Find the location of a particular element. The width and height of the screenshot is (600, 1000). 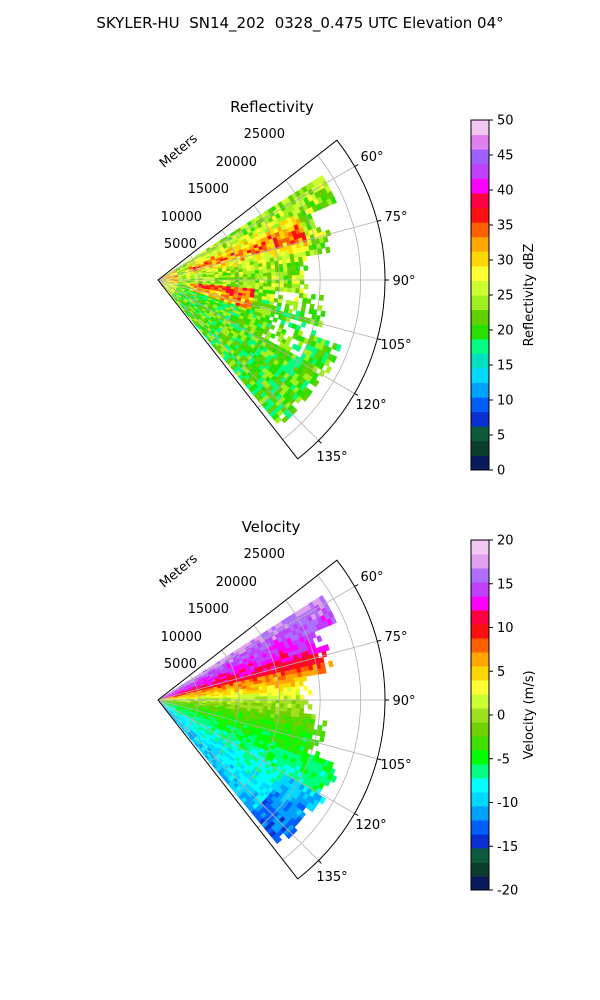

colorbar-tick-label: 35 is located at coordinates (505, 226).